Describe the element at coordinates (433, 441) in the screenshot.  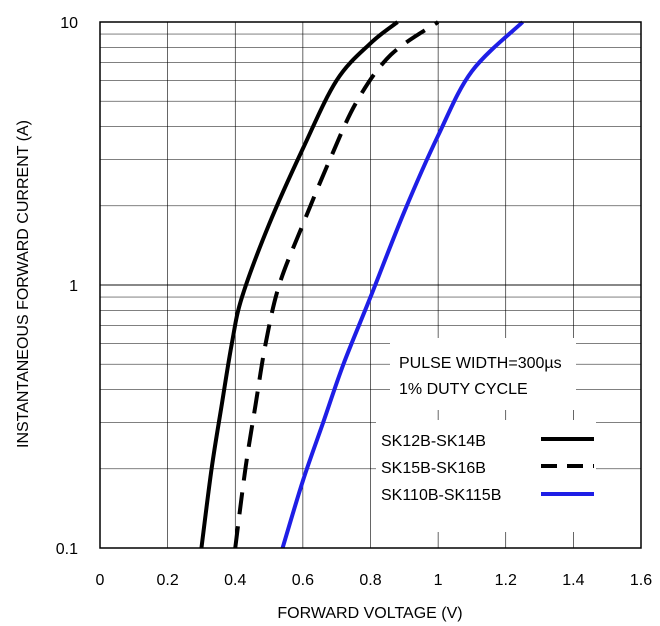
I see `legend-label-sk12b-sk14b: SK12B-SK14B` at that location.